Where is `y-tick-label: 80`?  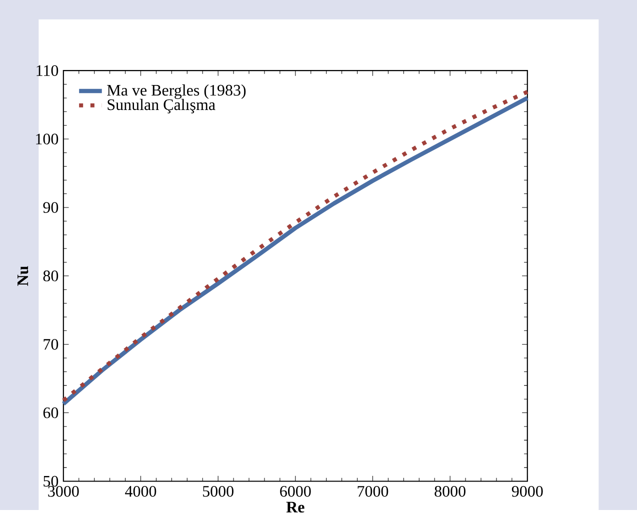
y-tick-label: 80 is located at coordinates (50, 276).